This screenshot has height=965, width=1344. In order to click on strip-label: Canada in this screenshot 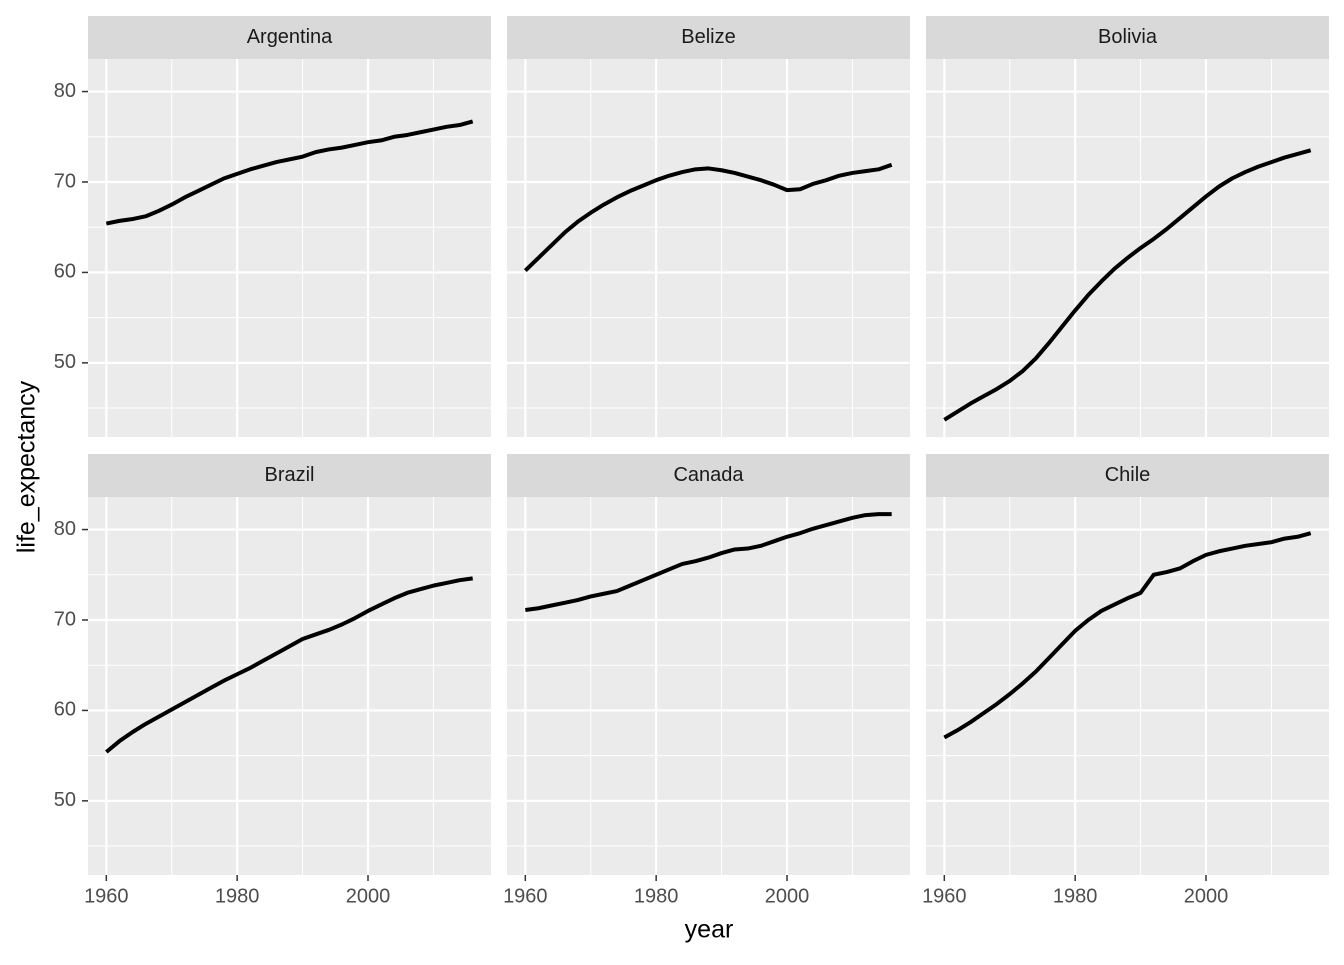, I will do `click(708, 475)`.